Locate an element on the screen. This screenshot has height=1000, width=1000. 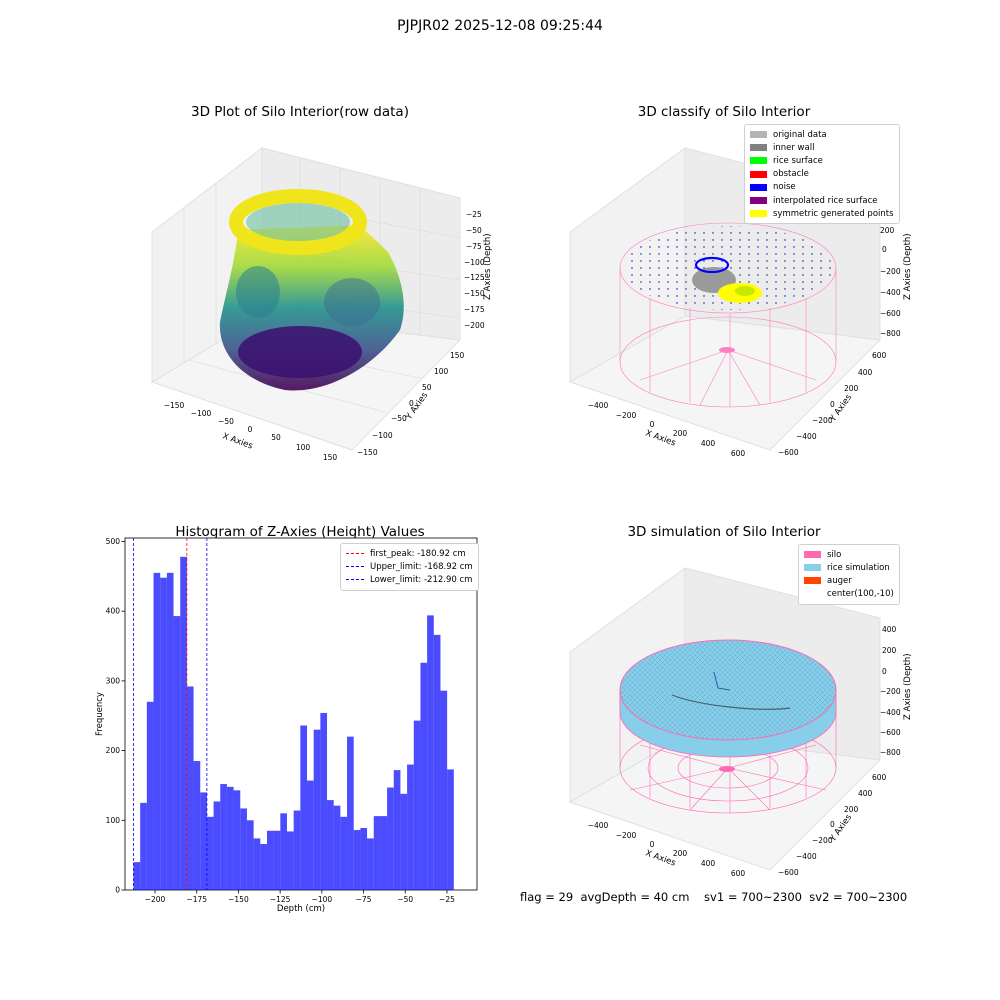
legend-item-first-peak: first_peak: -180.92 cm is located at coordinates (409, 553).